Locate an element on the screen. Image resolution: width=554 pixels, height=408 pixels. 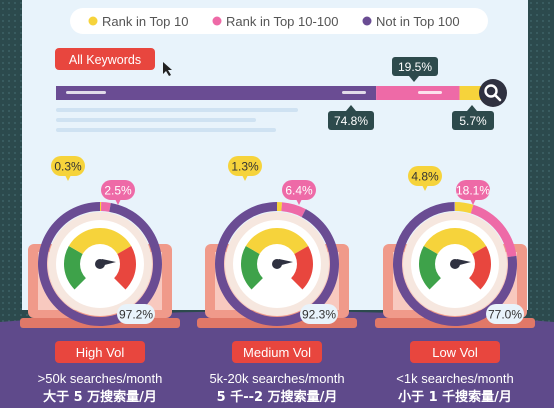
callout-top10-100: 2.5% is located at coordinates (118, 192).